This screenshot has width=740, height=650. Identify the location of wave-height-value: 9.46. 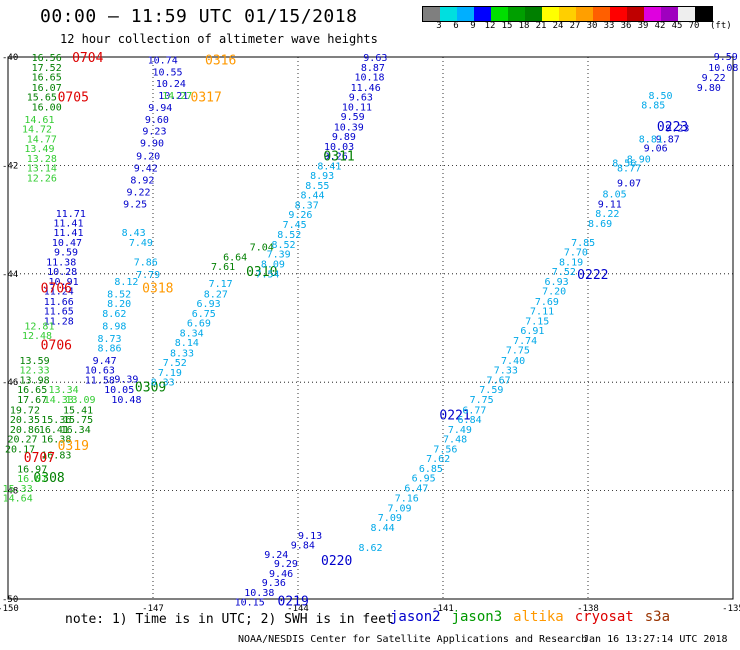
(281, 574).